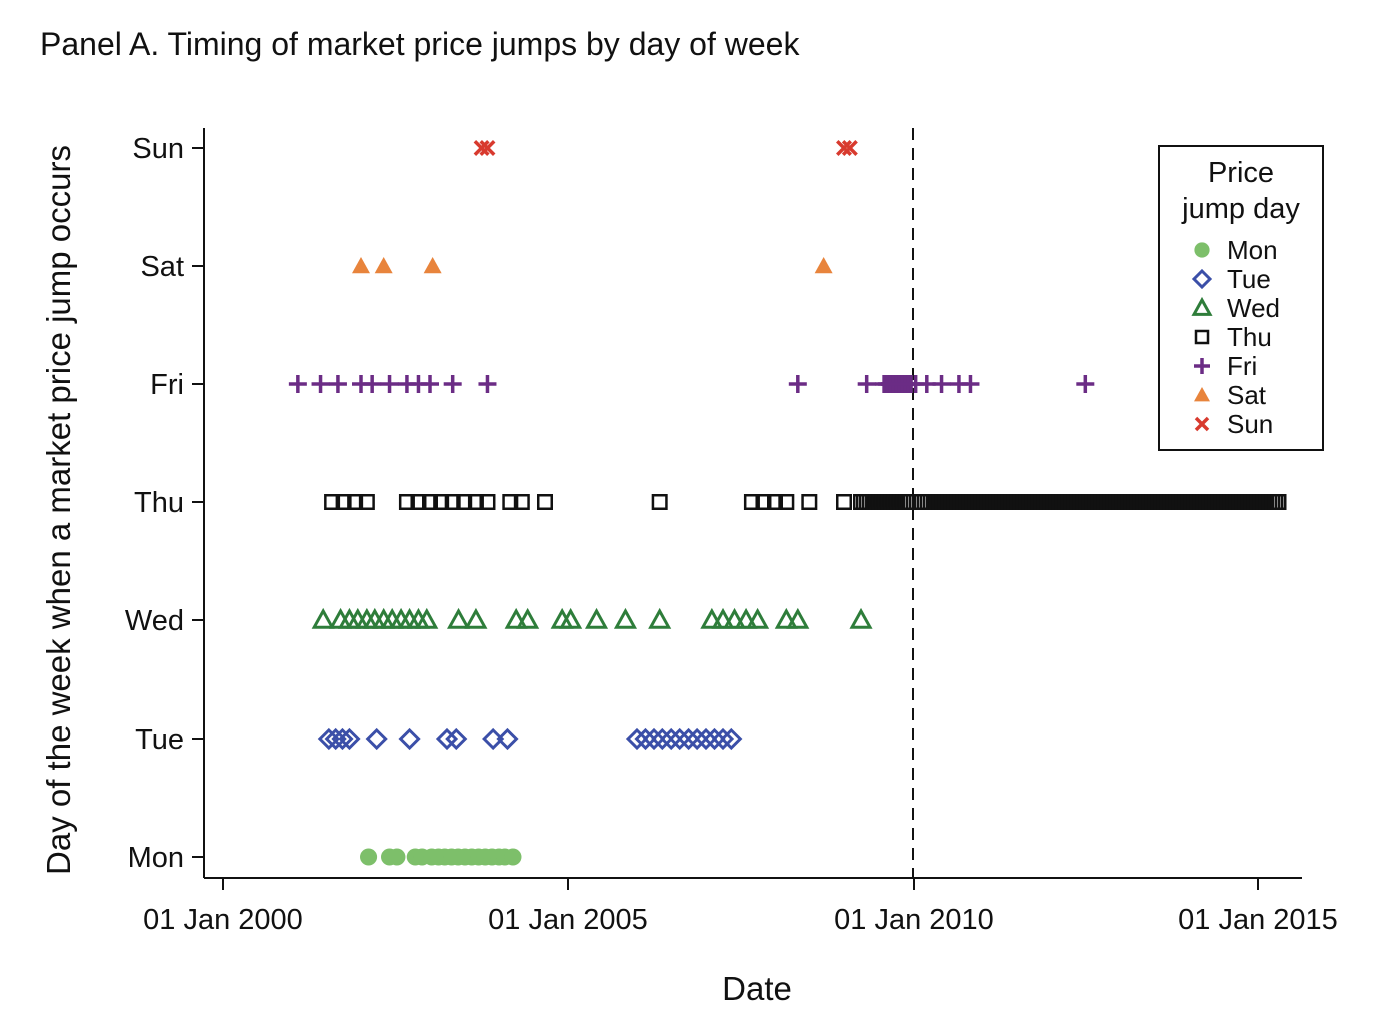  What do you see at coordinates (1202, 337) in the screenshot?
I see `legend-marker-thu` at bounding box center [1202, 337].